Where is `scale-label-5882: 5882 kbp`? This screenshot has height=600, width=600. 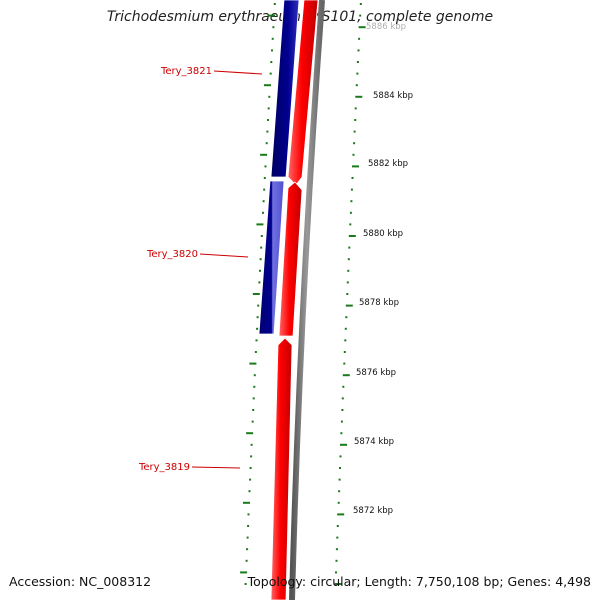 scale-label-5882: 5882 kbp is located at coordinates (388, 164).